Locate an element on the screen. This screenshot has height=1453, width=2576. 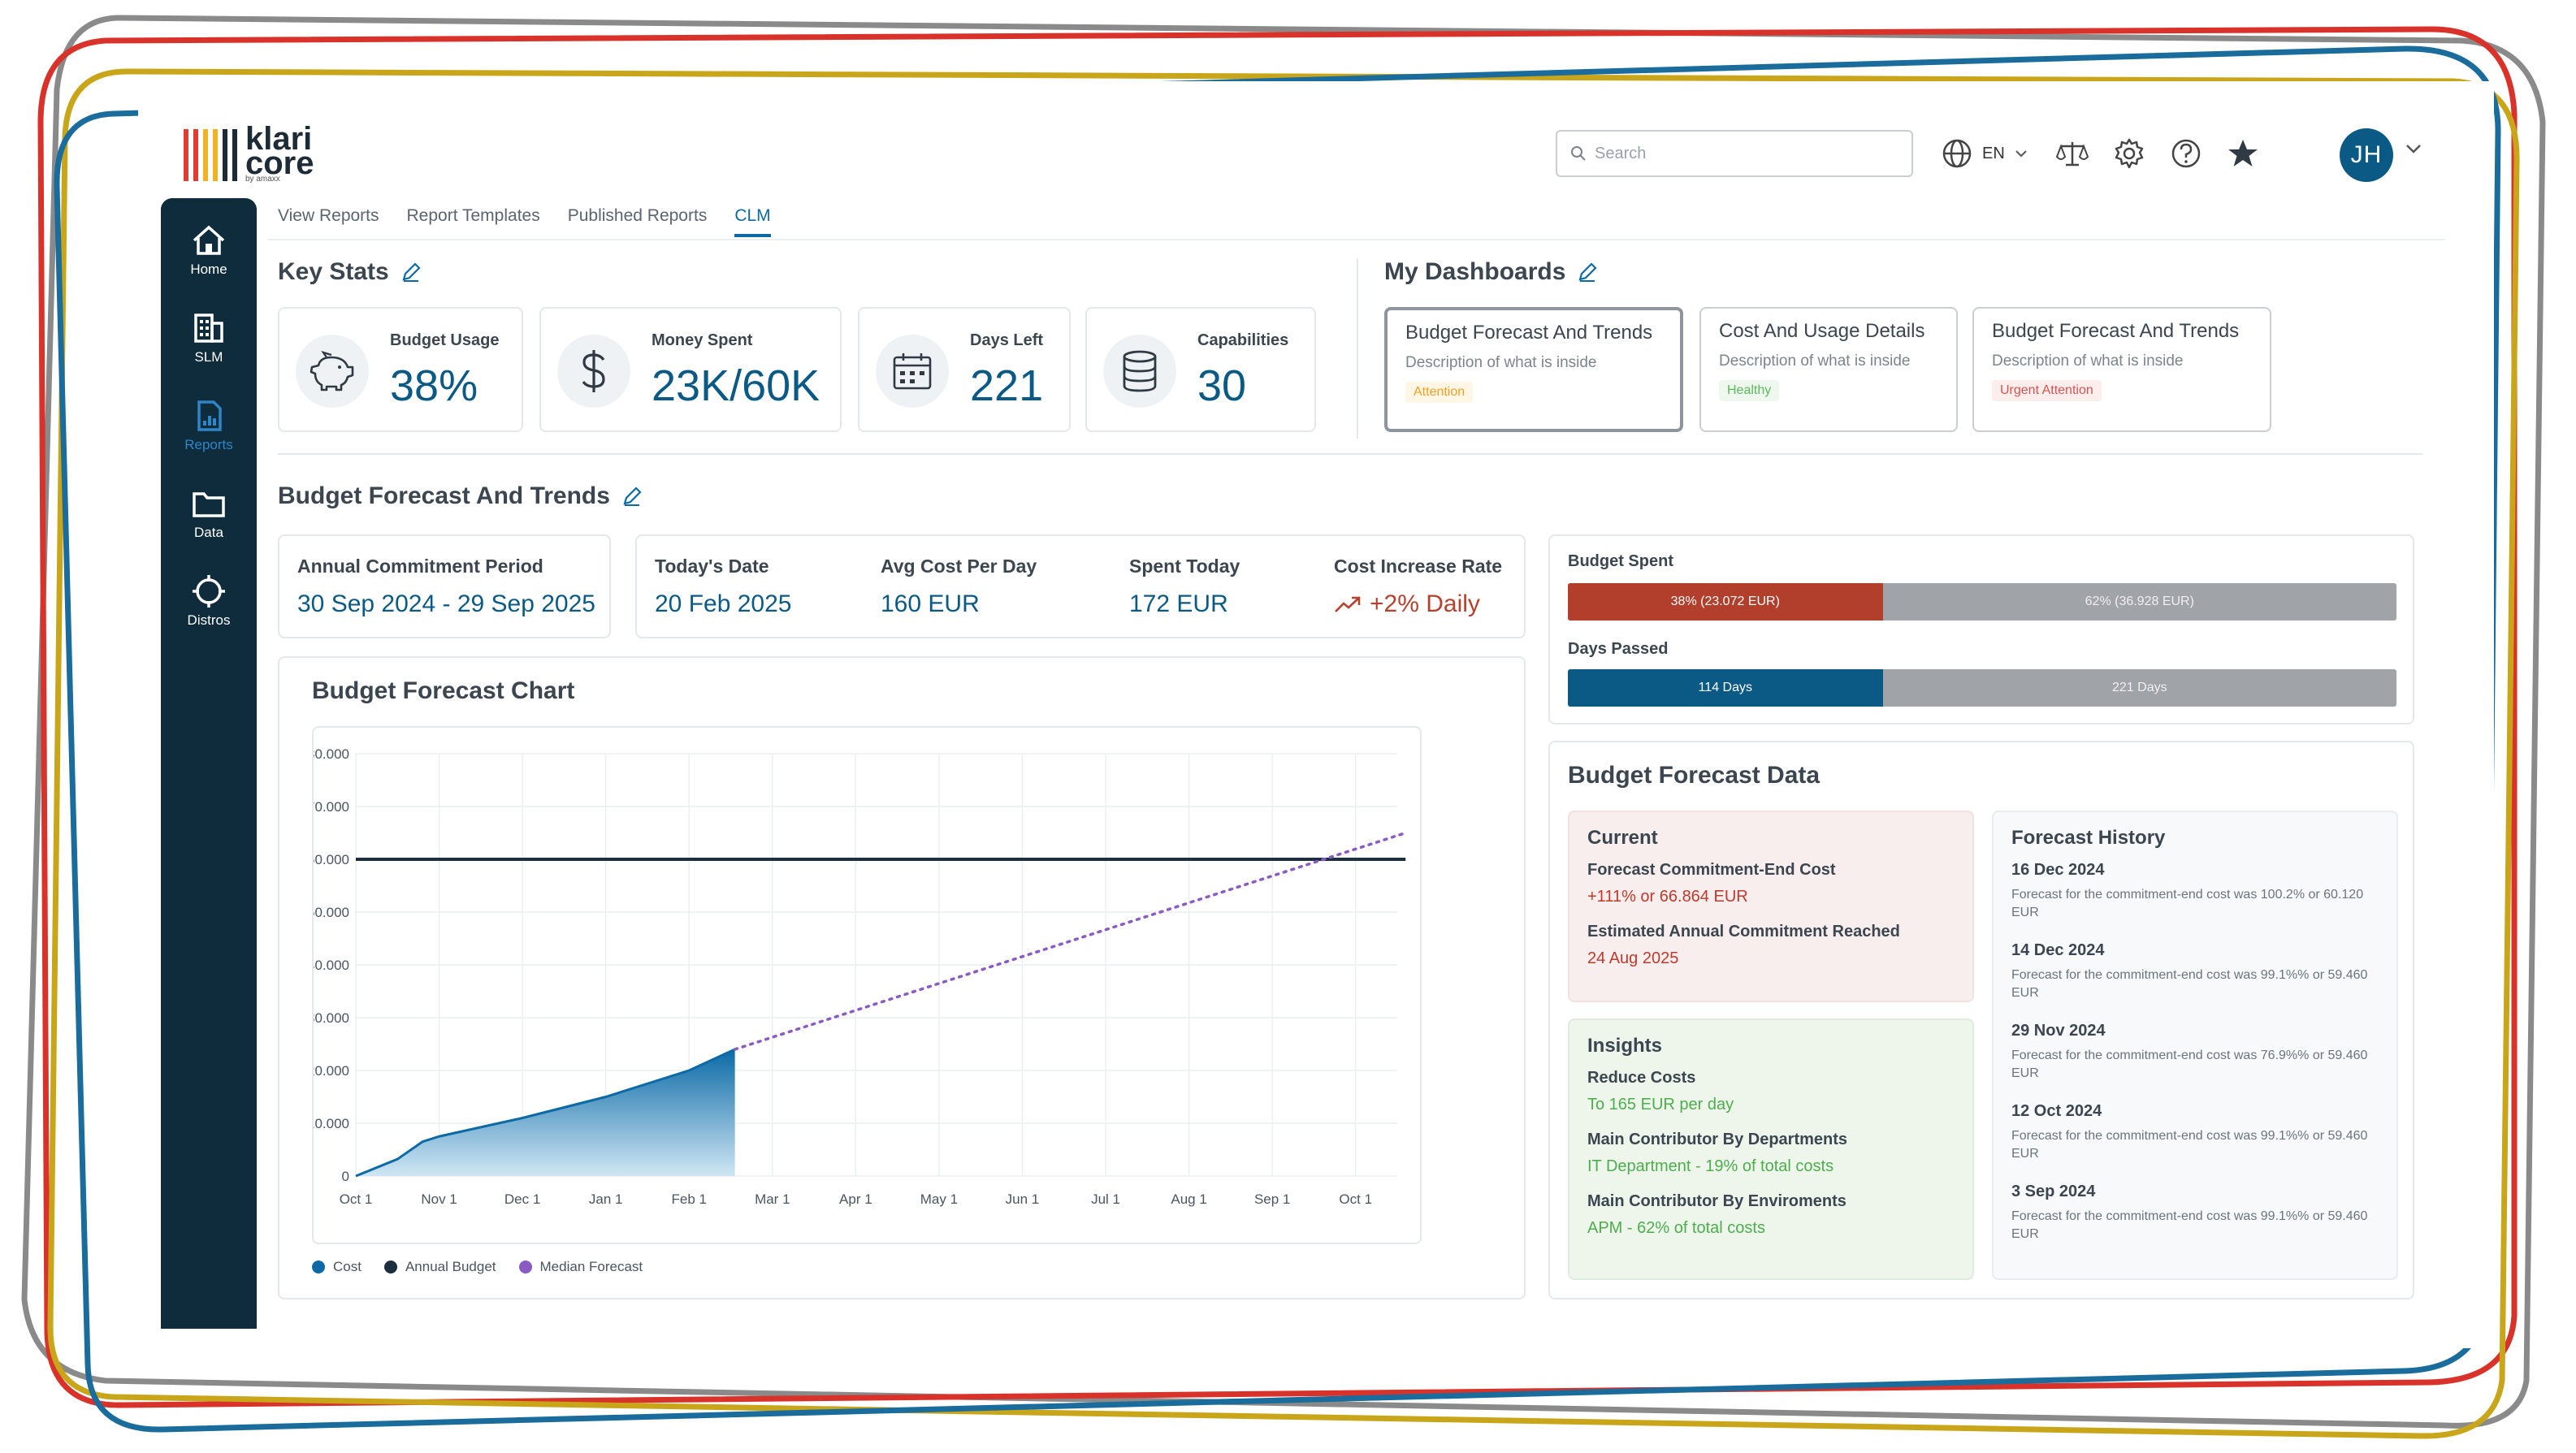
insight-value: To 165 EUR per day is located at coordinates (1660, 1105).